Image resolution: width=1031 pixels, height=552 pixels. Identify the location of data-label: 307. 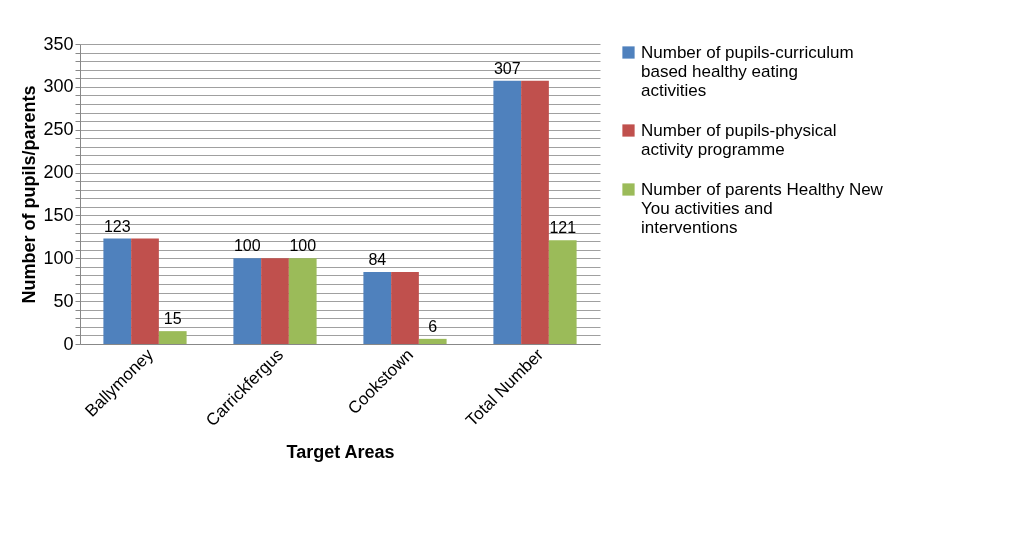
(507, 68).